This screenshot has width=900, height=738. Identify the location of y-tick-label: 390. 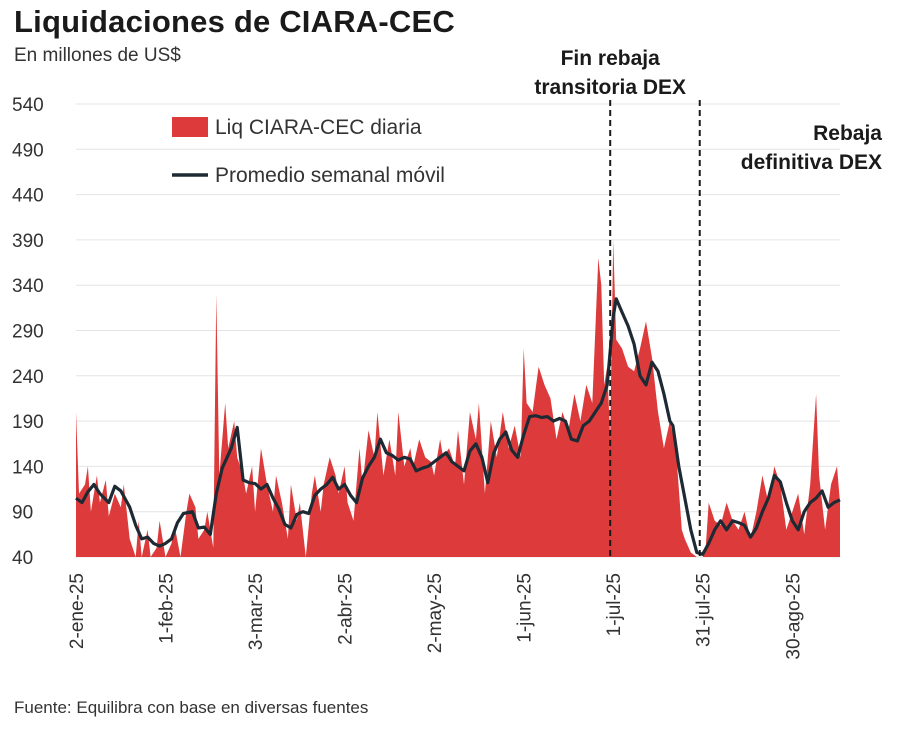
(28, 241).